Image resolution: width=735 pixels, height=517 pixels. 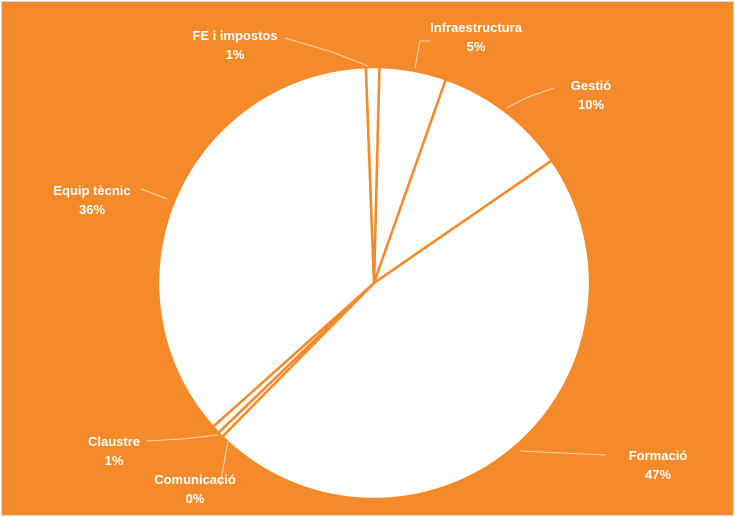 I want to click on slice-category-label: Formació, so click(x=658, y=455).